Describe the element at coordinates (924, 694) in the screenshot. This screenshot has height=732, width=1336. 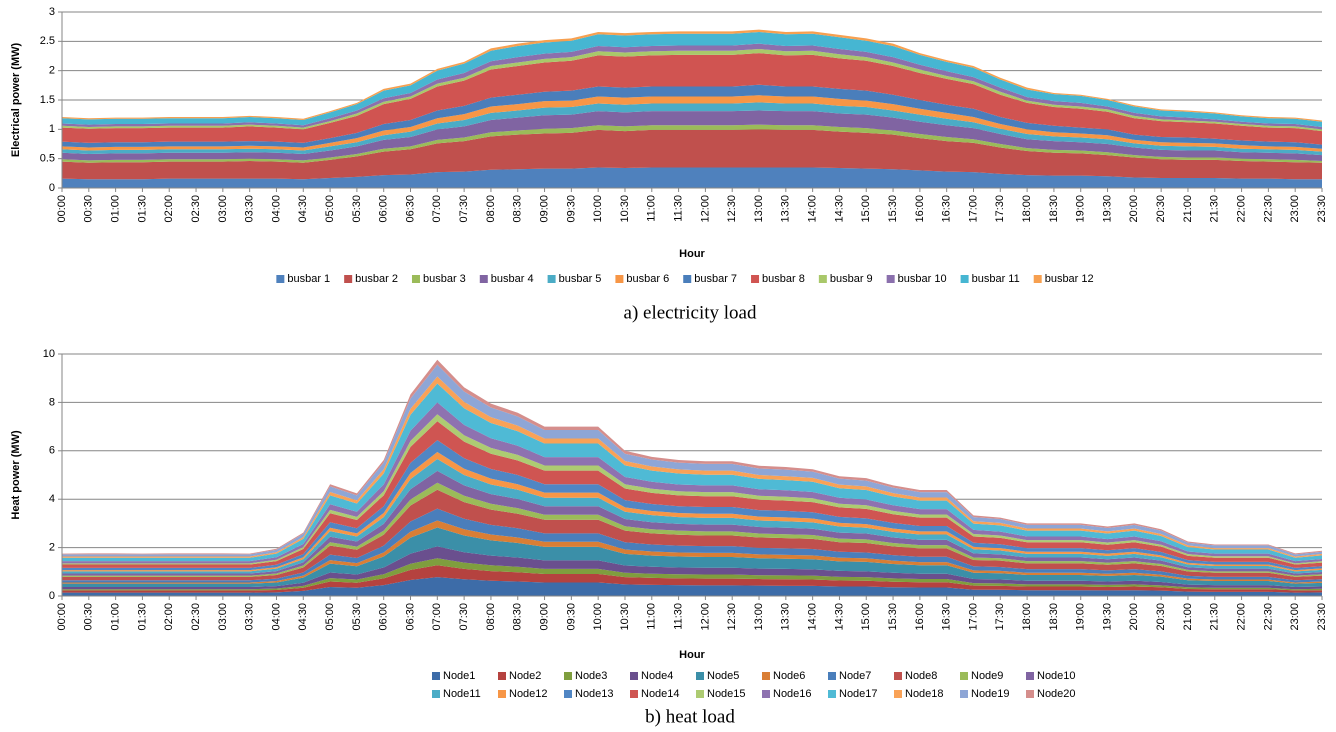
I see `legend-label: Node18` at that location.